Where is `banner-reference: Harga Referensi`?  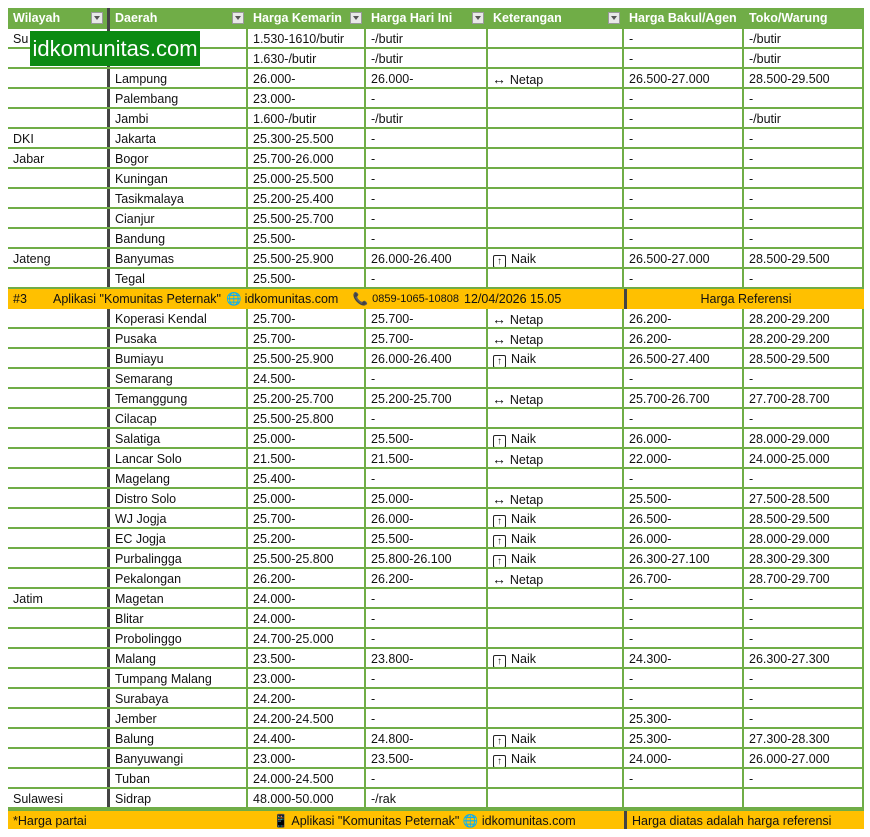
banner-reference: Harga Referensi is located at coordinates (744, 299).